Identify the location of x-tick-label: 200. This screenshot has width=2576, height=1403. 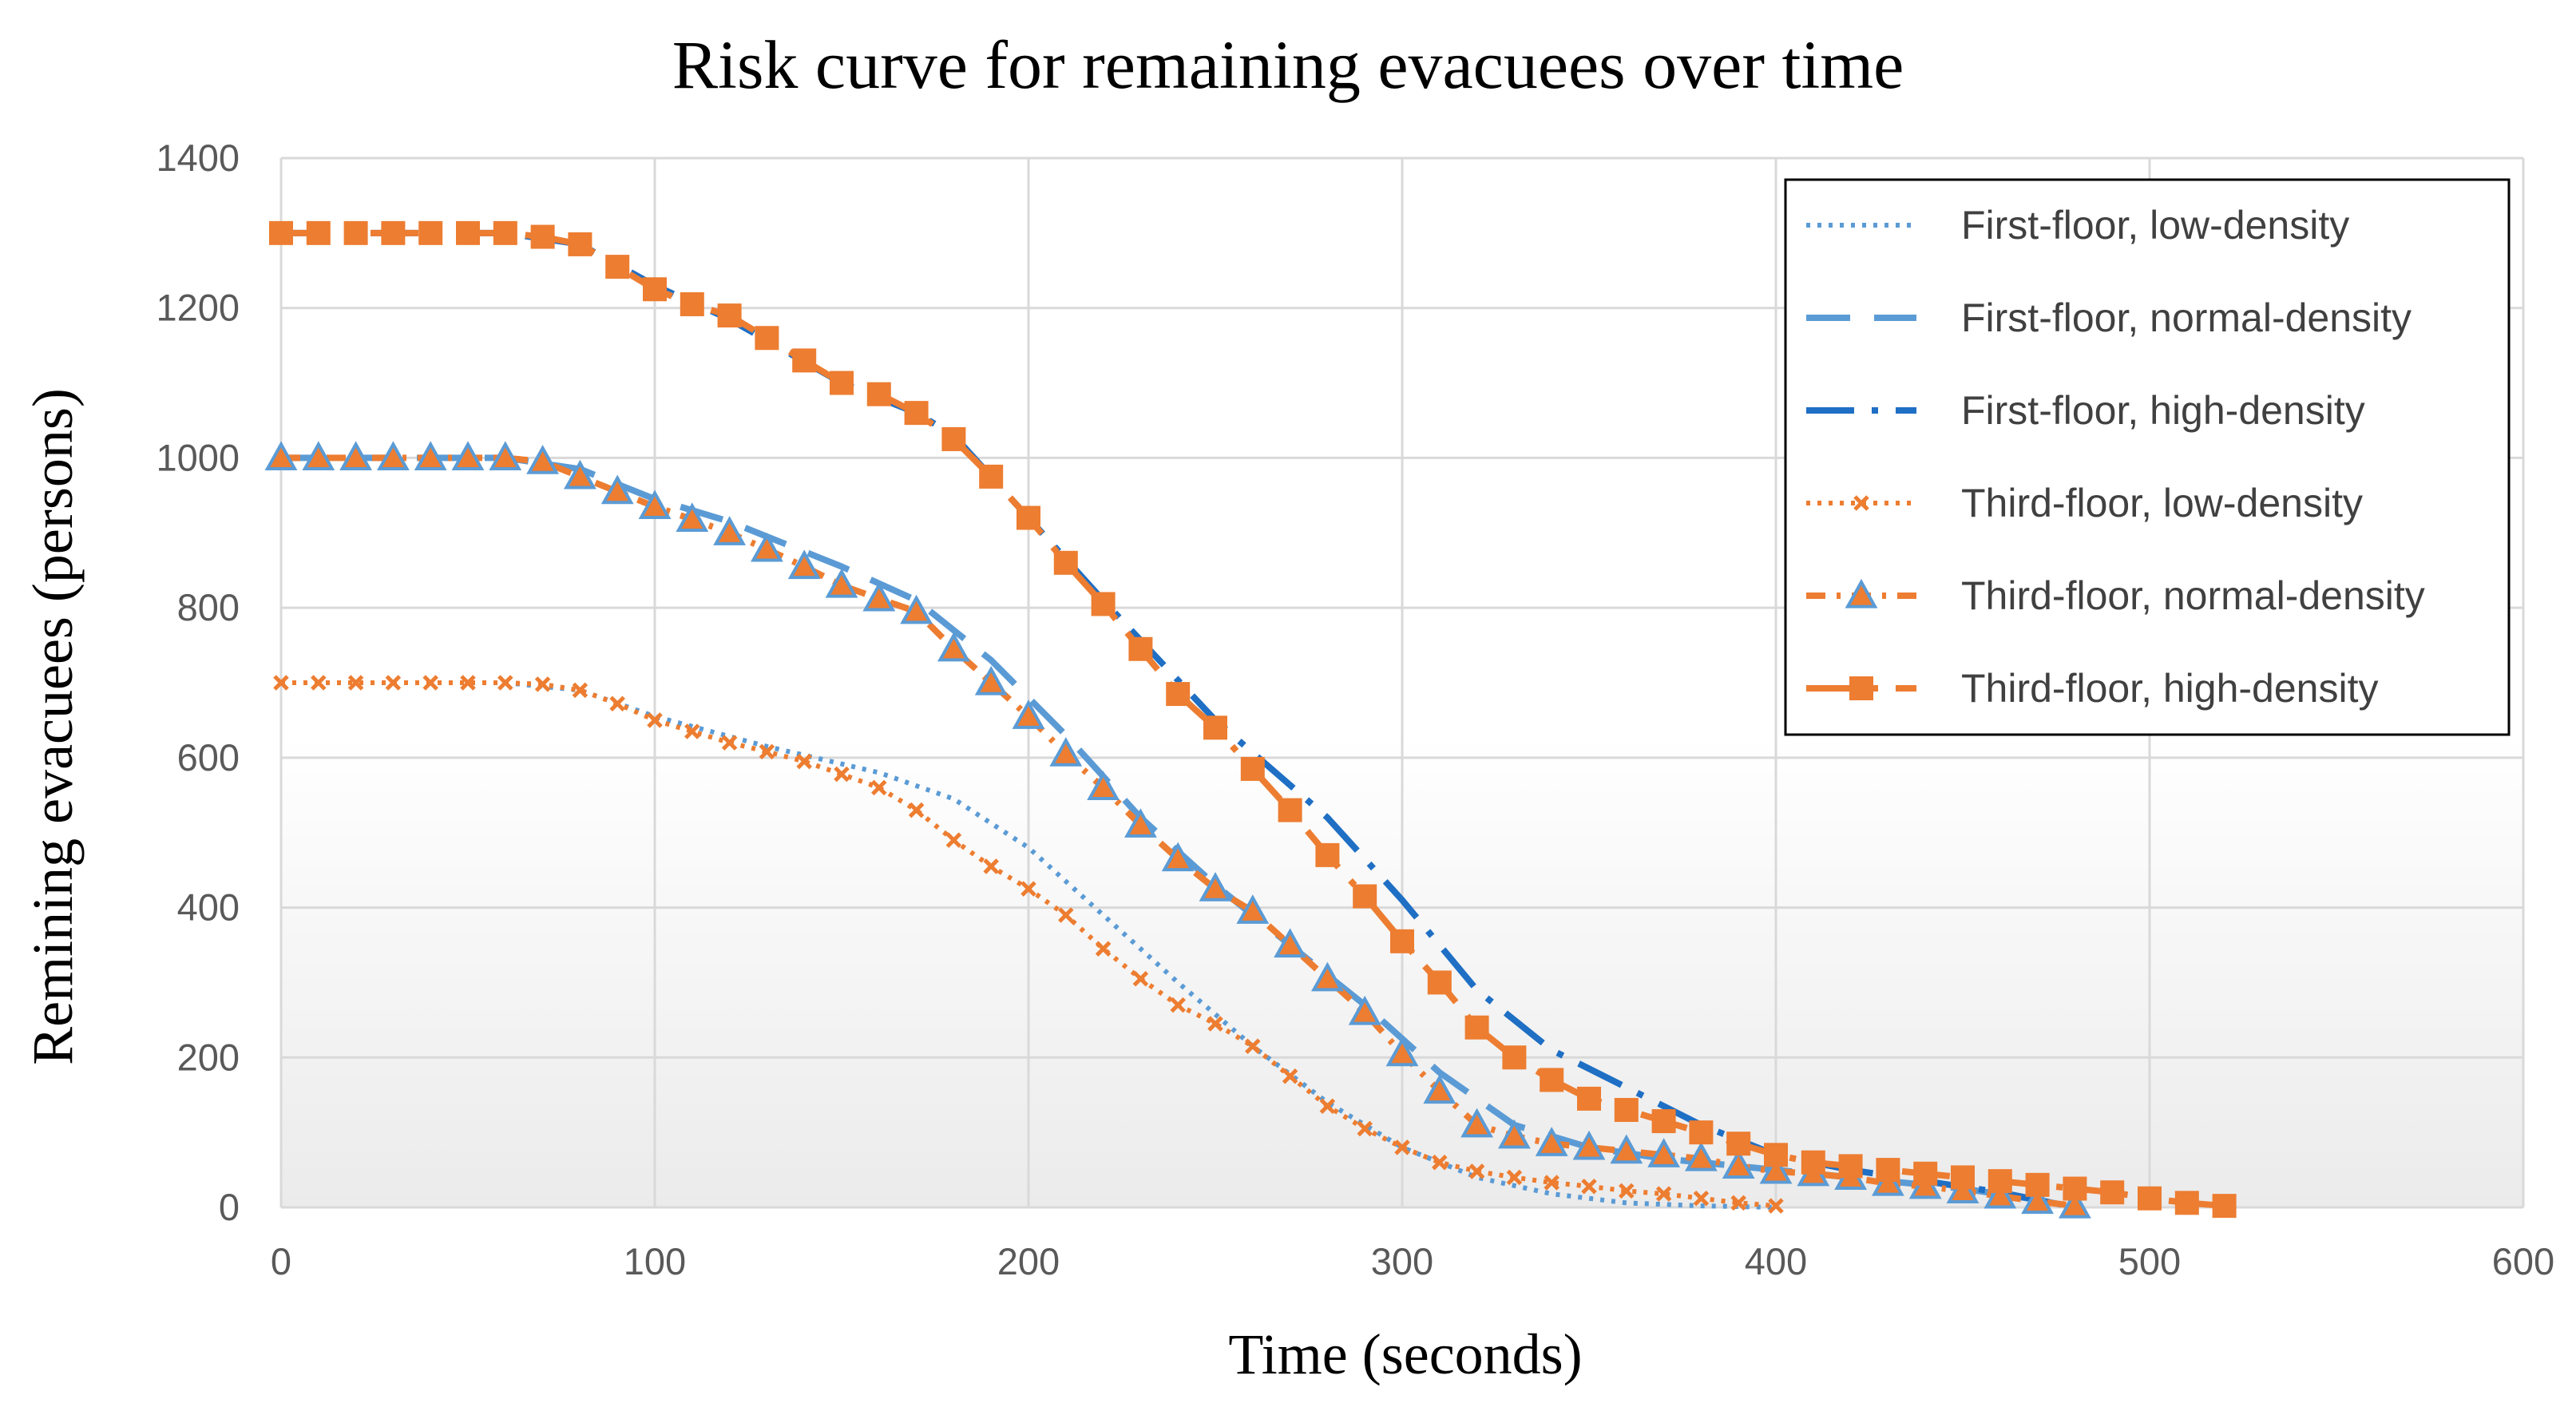
(1028, 1261).